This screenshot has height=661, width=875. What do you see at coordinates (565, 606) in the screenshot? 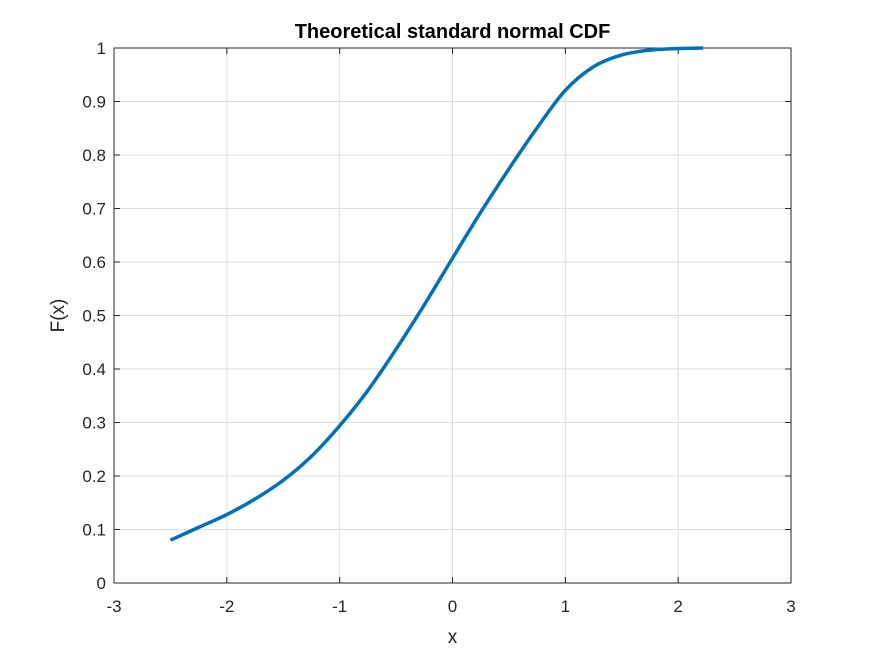
I see `x-tick-label: 1` at bounding box center [565, 606].